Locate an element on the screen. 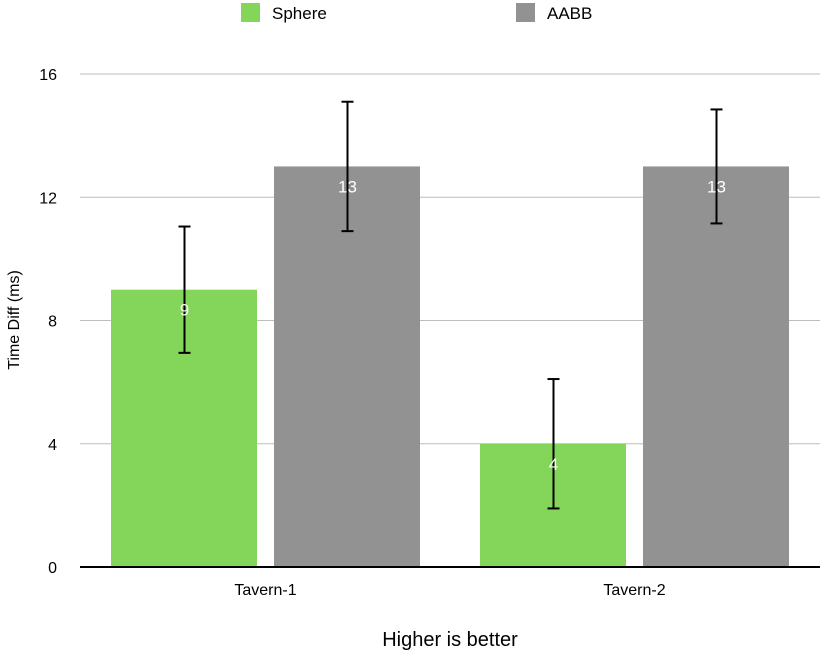 The width and height of the screenshot is (820, 662). y-tick-label: 16 is located at coordinates (48, 75).